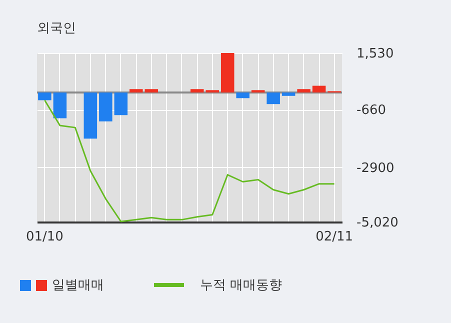  I want to click on y-tick-label: -660, so click(371, 110).